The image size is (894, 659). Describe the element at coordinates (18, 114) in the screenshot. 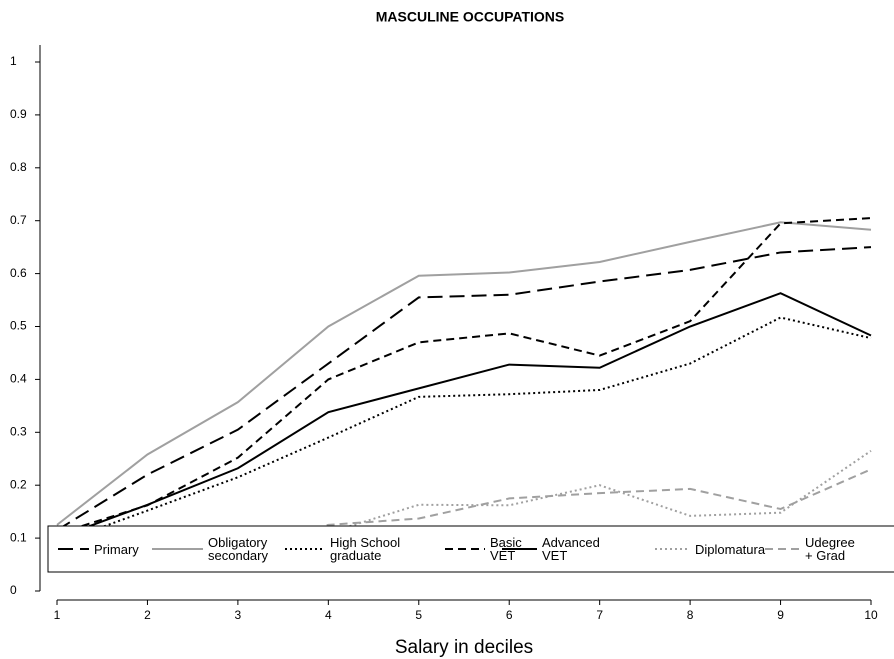

I see `y-tick-label: 0.9` at that location.